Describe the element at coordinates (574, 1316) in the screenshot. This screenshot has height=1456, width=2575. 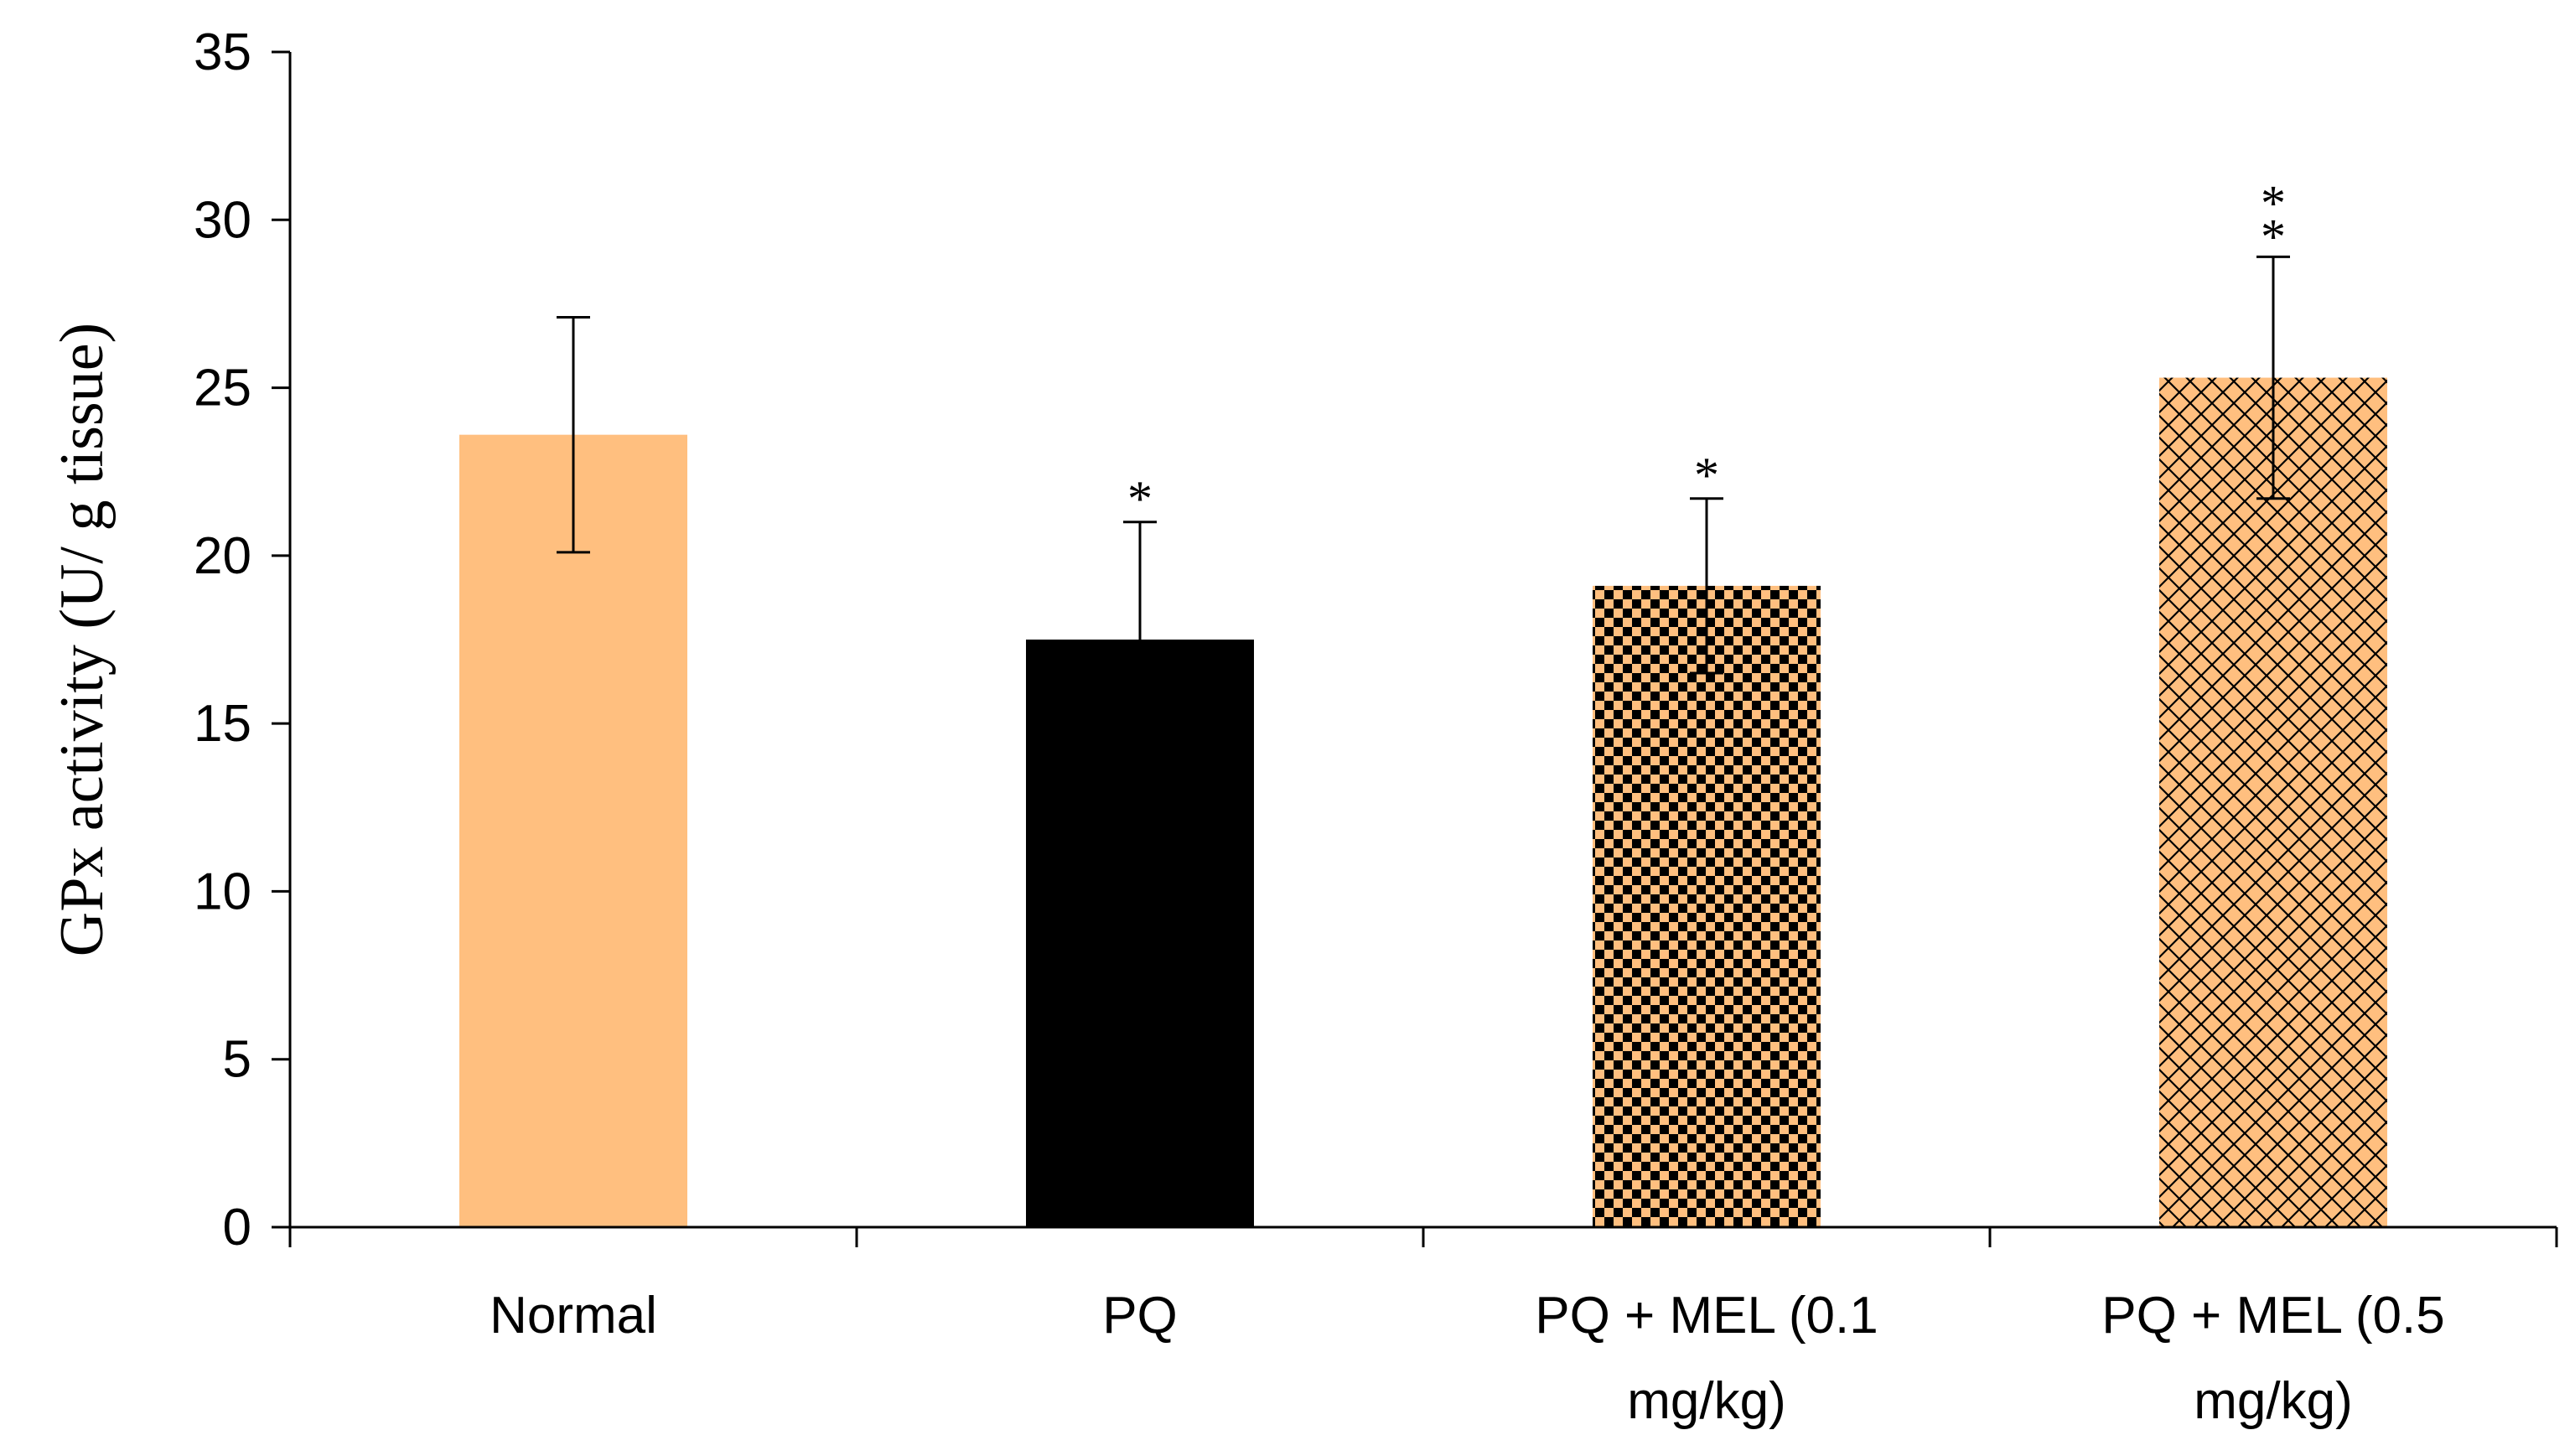
I see `x-category-label-0-line-0: Normal` at that location.